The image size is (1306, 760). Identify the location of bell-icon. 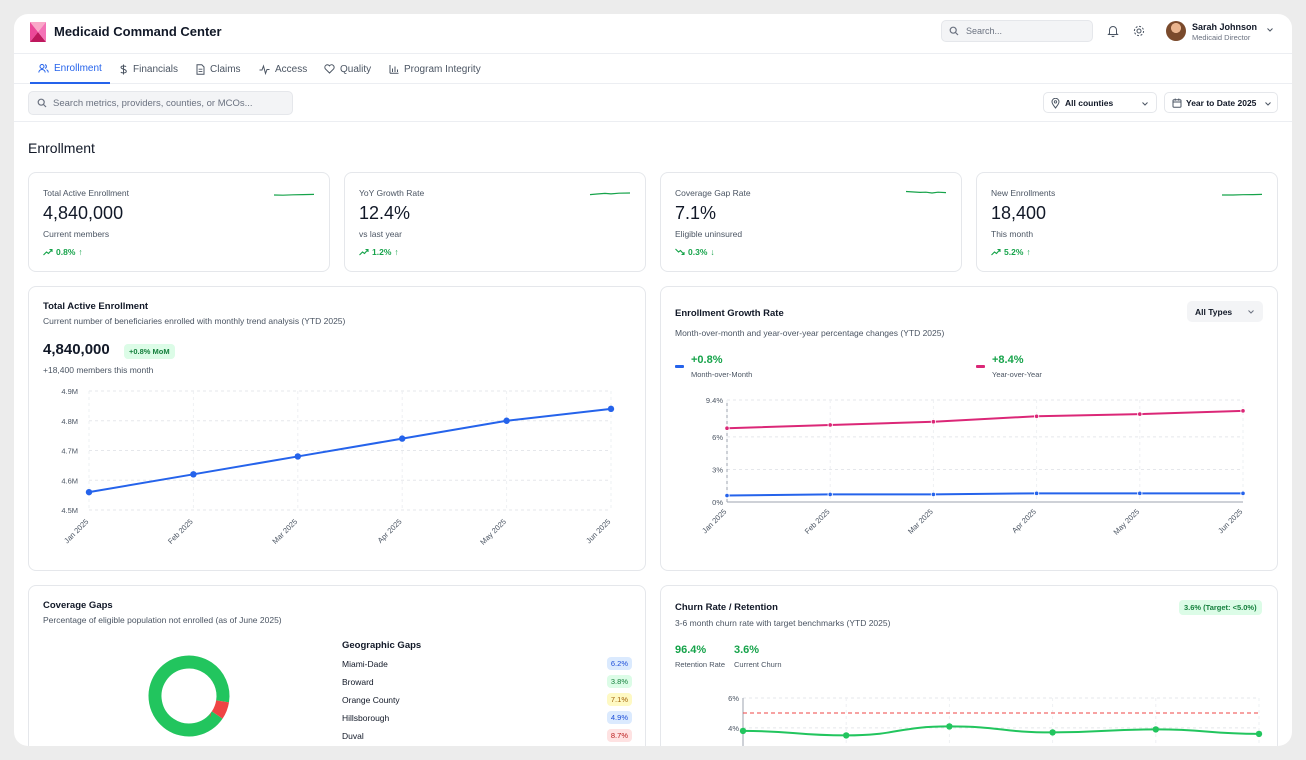
(1113, 31).